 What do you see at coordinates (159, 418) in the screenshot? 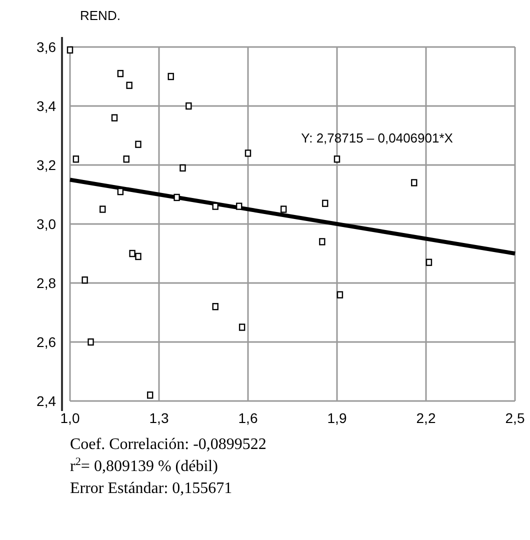
I see `x-tick-label: 1,3` at bounding box center [159, 418].